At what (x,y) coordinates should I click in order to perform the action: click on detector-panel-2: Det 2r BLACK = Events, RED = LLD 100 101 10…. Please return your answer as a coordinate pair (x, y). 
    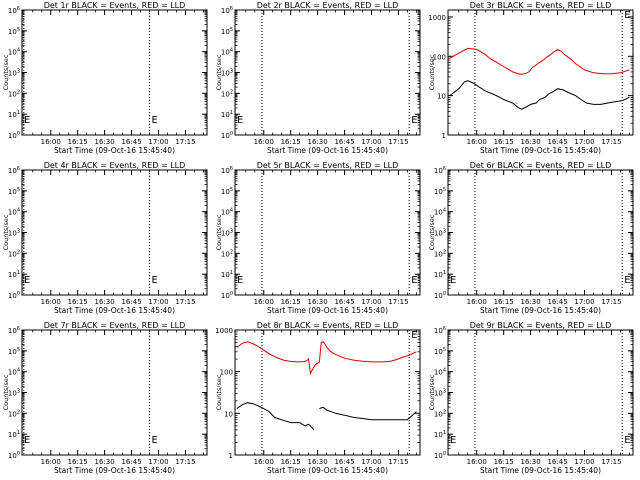
    Looking at the image, I should click on (318, 78).